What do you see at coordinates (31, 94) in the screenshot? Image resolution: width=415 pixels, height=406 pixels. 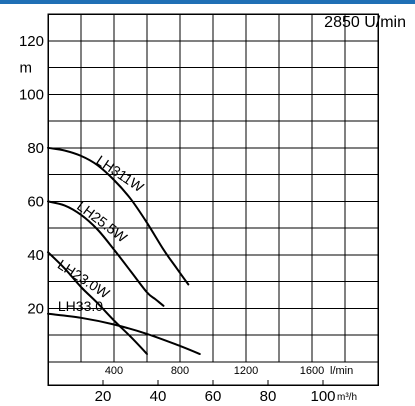 I see `y-tick-label: 100` at bounding box center [31, 94].